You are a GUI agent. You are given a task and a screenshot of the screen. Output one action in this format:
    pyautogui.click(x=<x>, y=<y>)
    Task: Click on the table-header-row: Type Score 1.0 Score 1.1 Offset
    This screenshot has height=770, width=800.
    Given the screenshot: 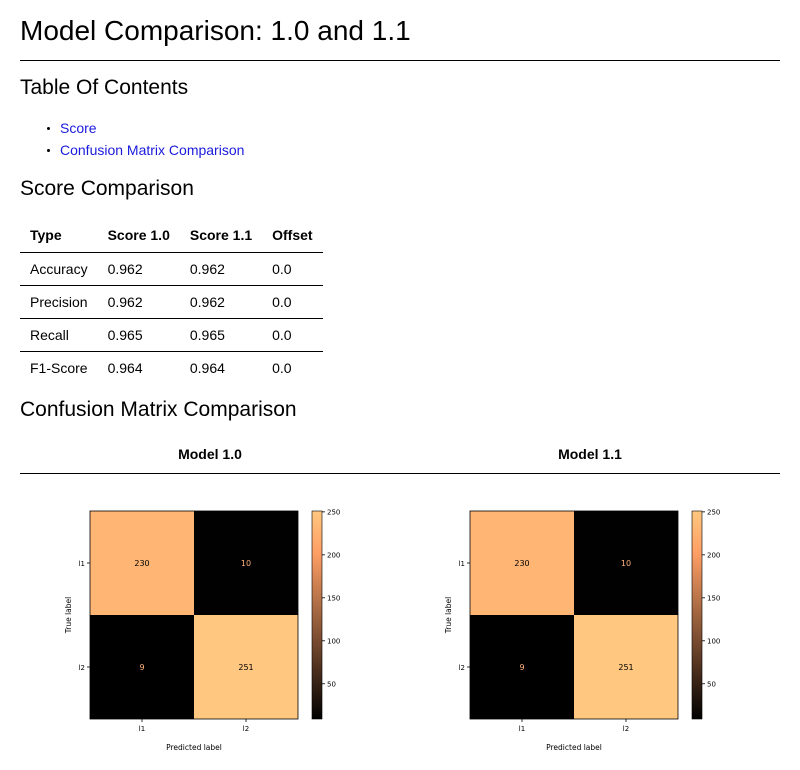 What is the action you would take?
    pyautogui.click(x=171, y=235)
    